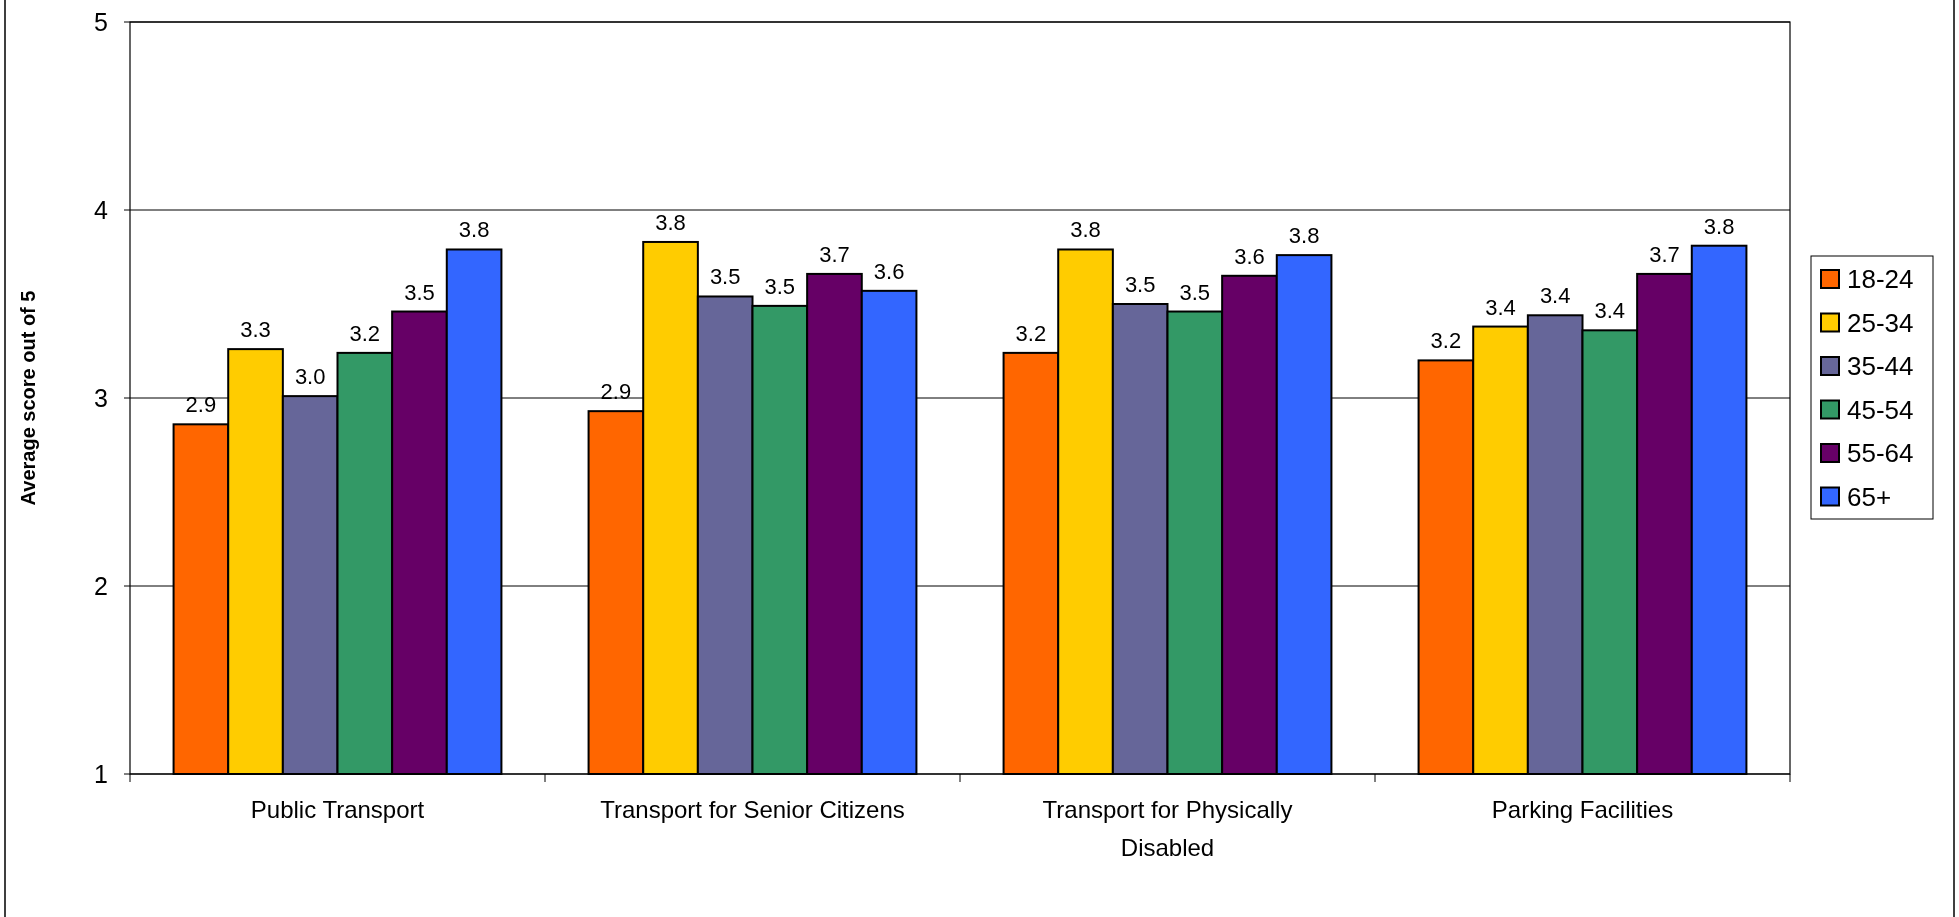  I want to click on y-tick-label: 1, so click(101, 773).